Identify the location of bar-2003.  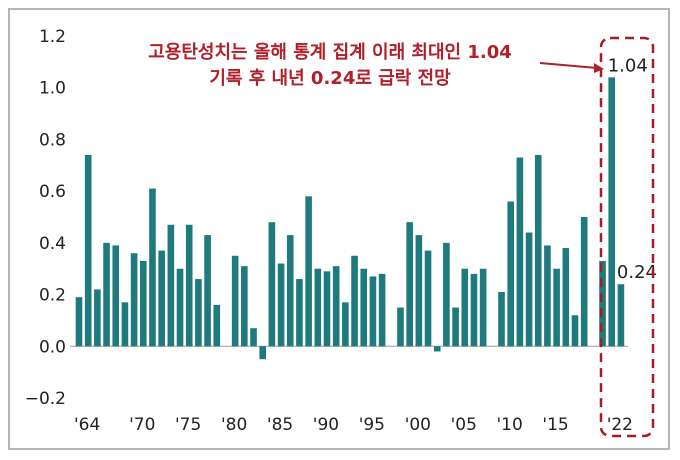
(437, 349).